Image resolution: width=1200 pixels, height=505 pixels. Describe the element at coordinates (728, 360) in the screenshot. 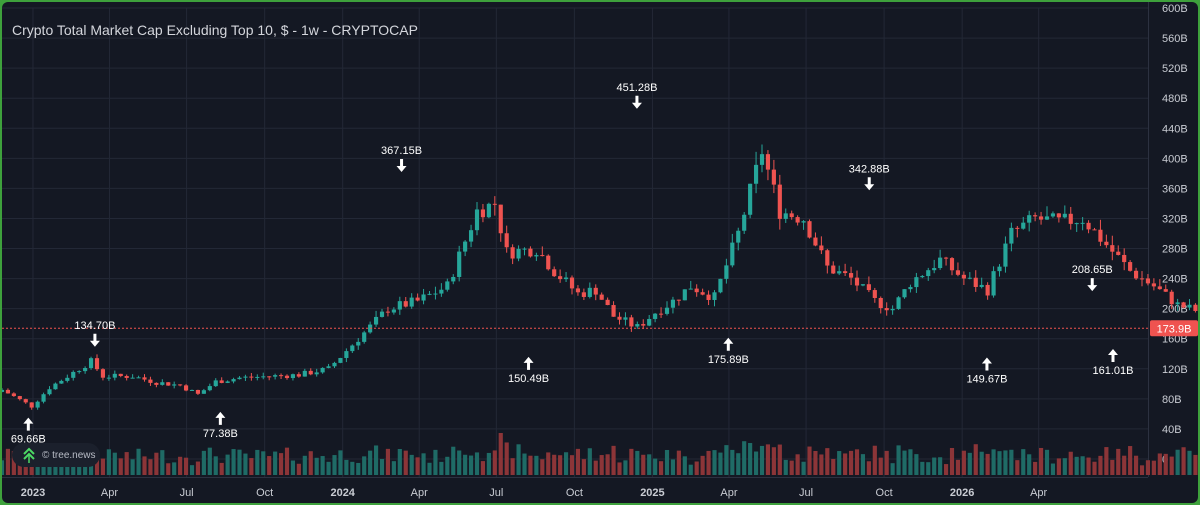

I see `annotation-label: 175.89B` at that location.